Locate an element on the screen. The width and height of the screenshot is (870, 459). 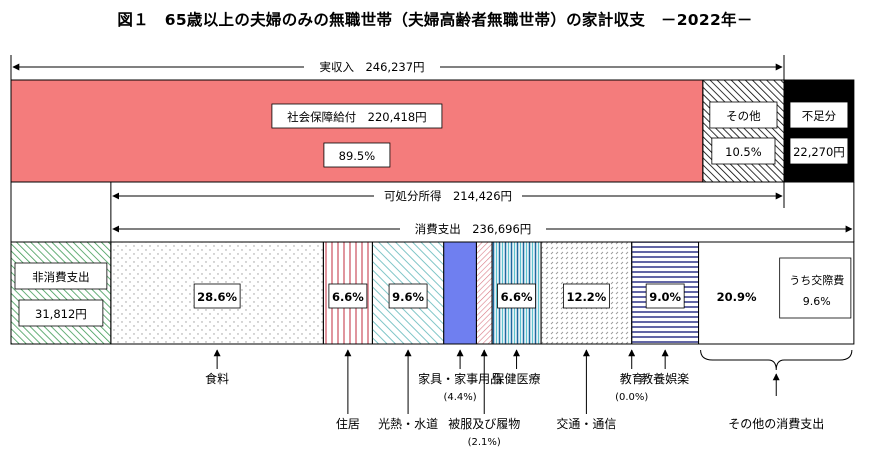
non-consumption-amount-box is located at coordinates (61, 313).